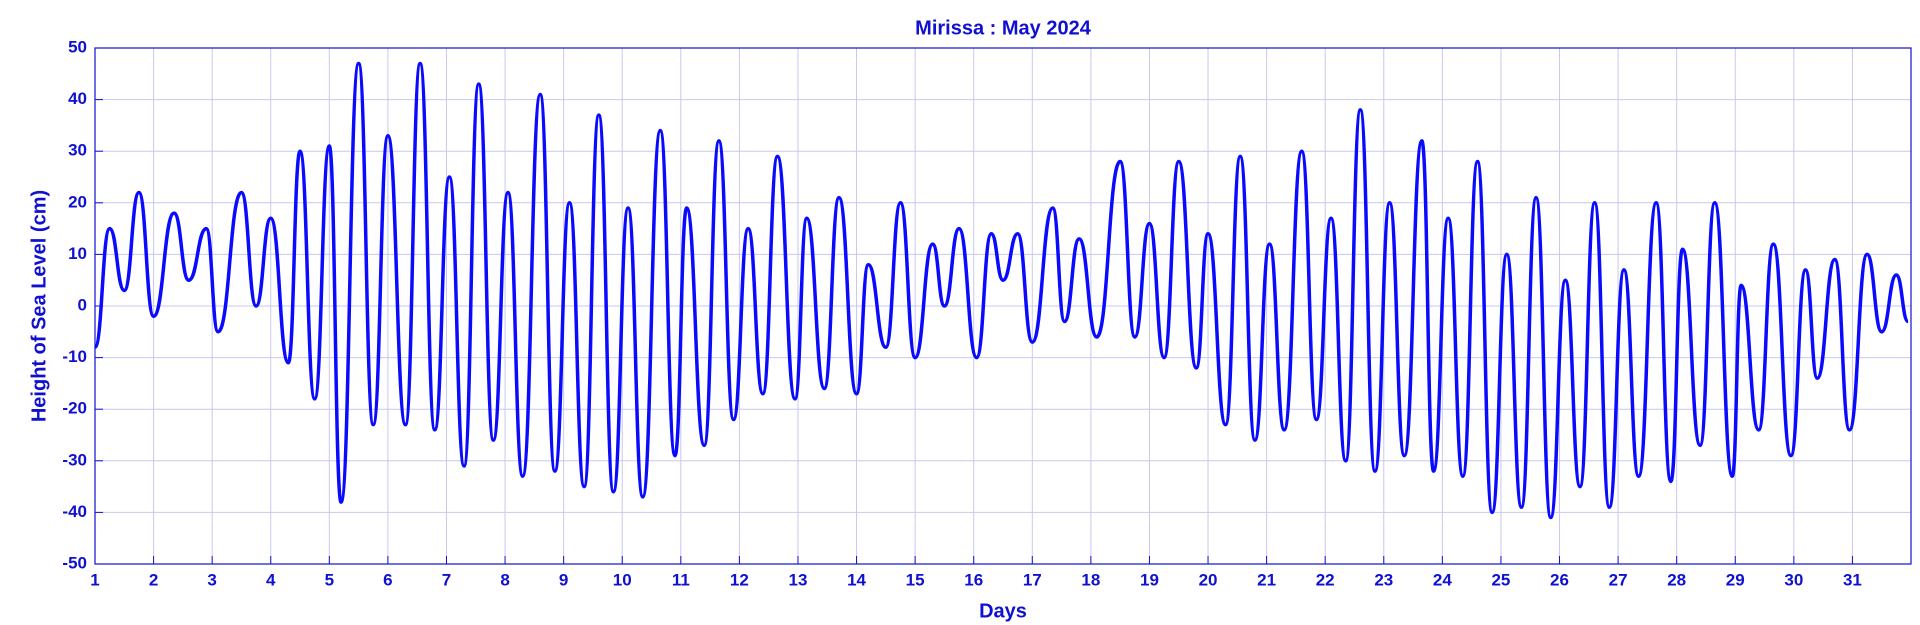 The width and height of the screenshot is (1920, 625). What do you see at coordinates (1003, 611) in the screenshot?
I see `x-axis-label: Days` at bounding box center [1003, 611].